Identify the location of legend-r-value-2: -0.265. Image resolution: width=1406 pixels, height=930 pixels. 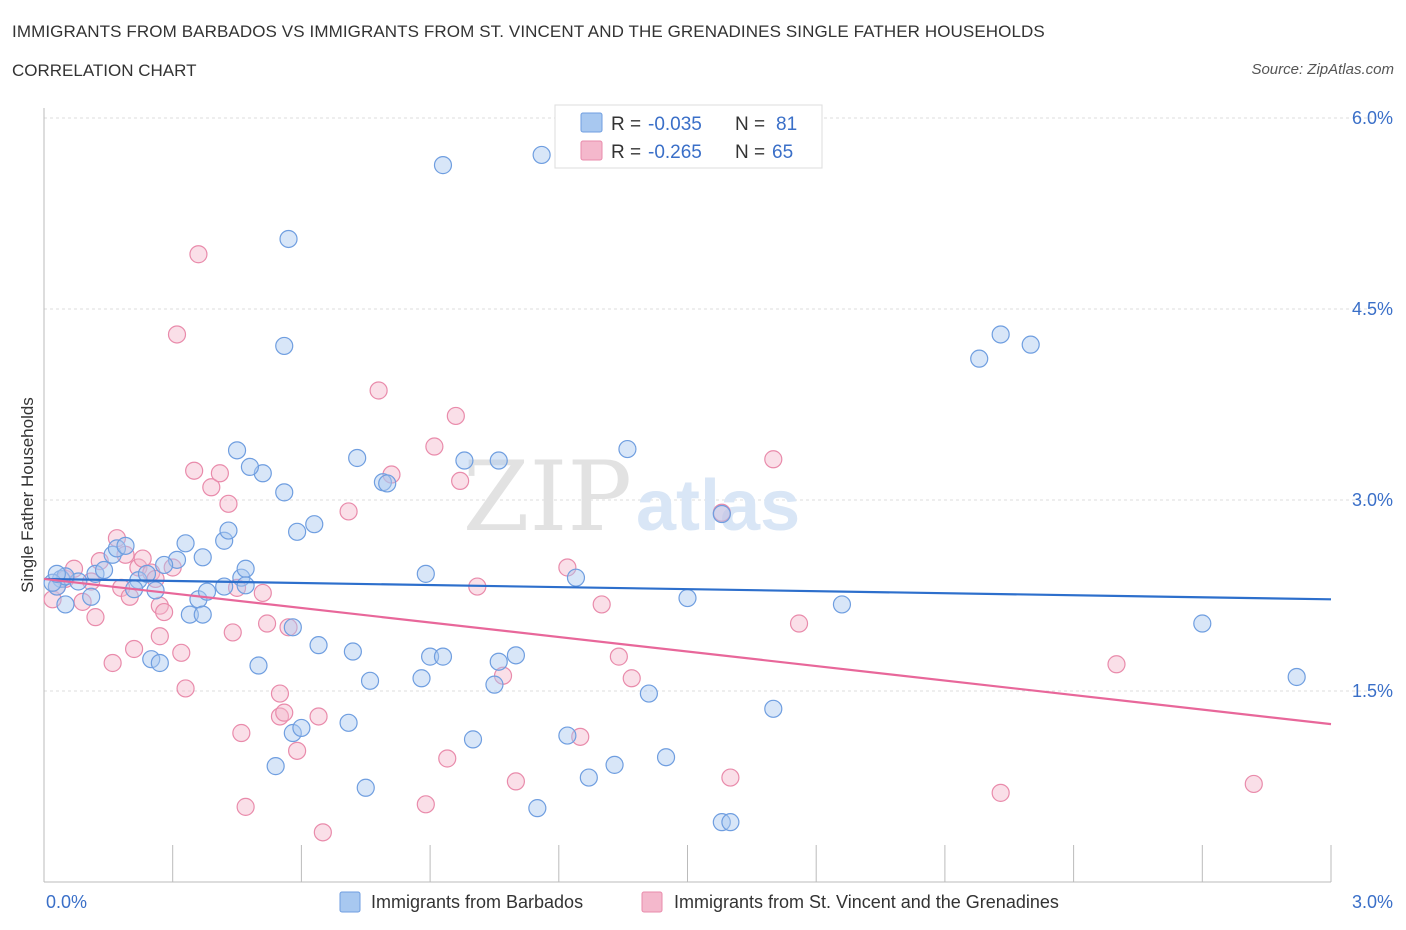
(675, 152).